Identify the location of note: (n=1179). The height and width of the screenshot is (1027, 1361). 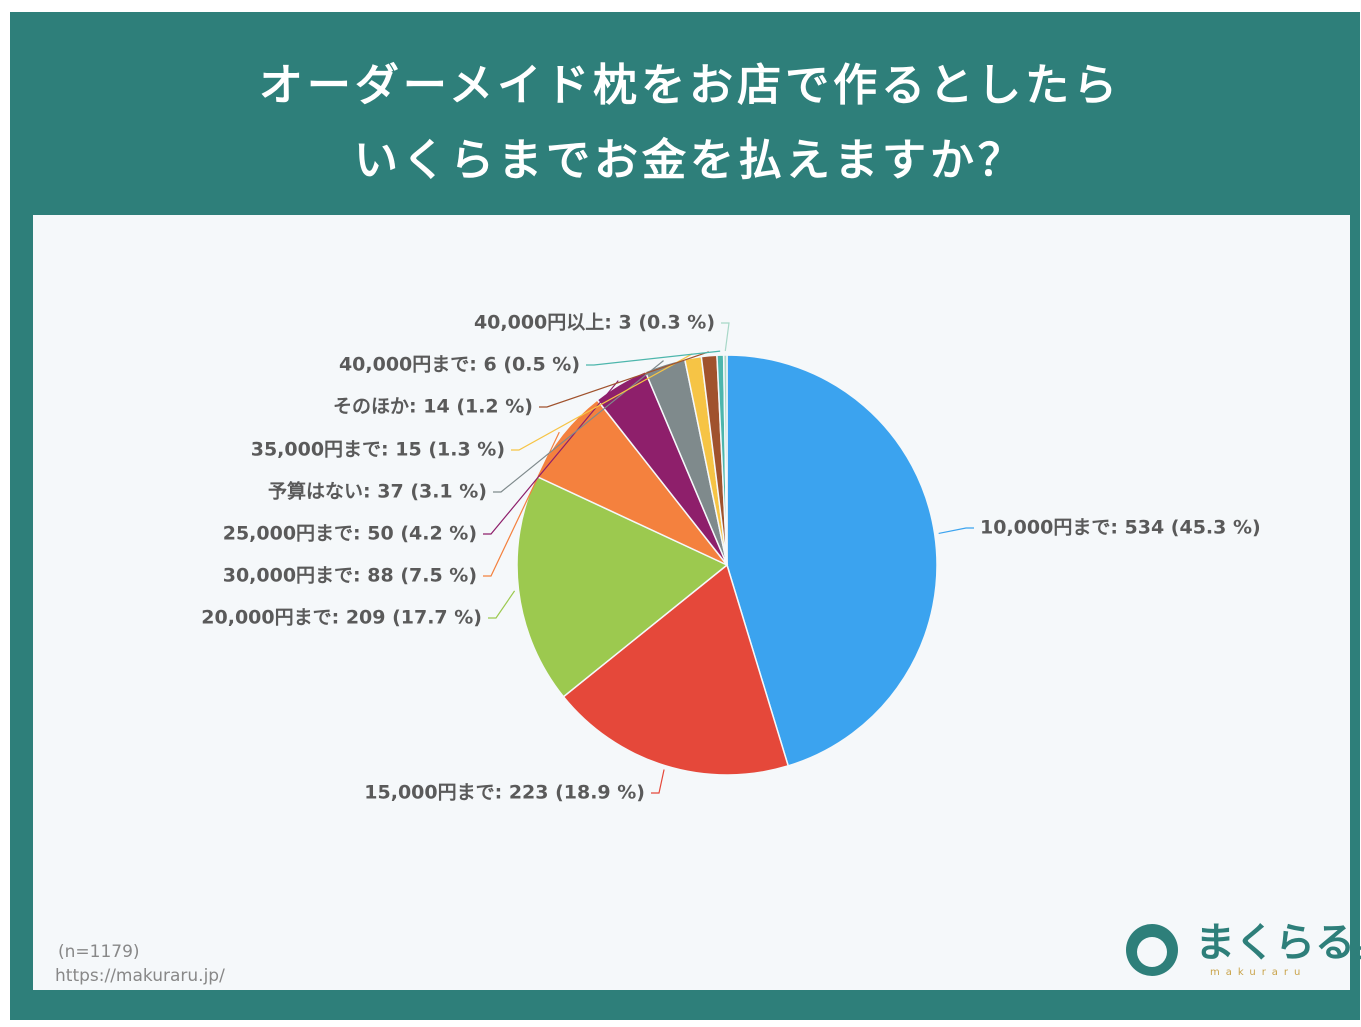
(99, 952).